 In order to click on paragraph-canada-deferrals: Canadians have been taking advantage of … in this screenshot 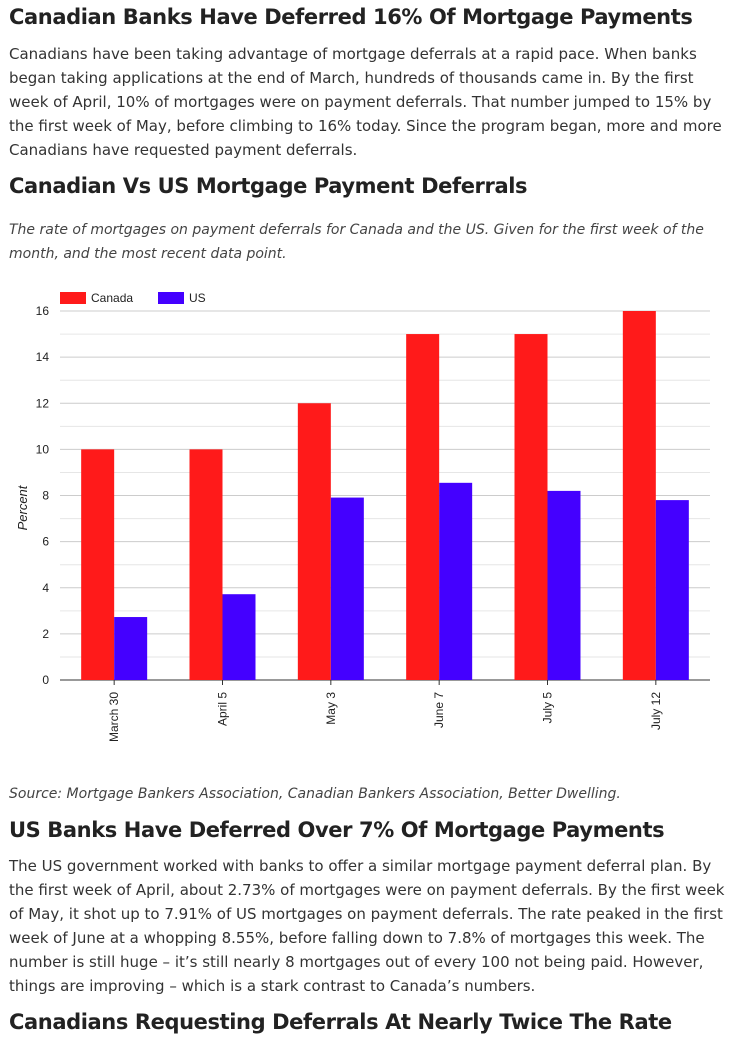, I will do `click(365, 102)`.